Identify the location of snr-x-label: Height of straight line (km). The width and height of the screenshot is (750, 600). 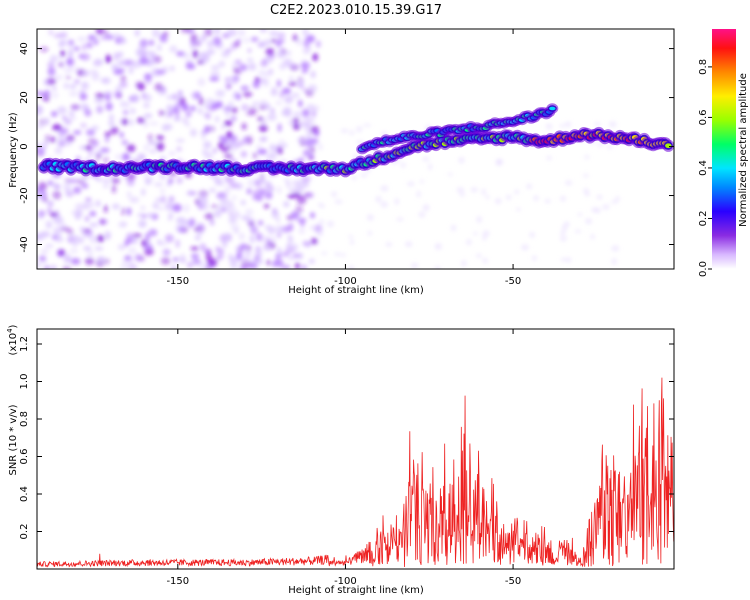
(356, 590).